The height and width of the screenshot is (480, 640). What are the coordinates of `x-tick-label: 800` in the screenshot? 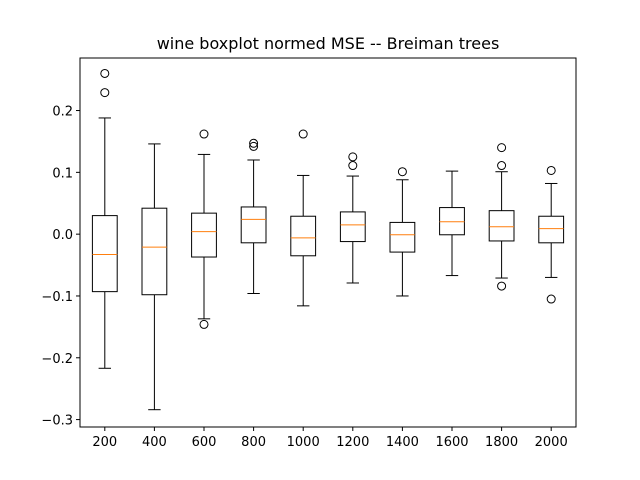 It's located at (253, 442).